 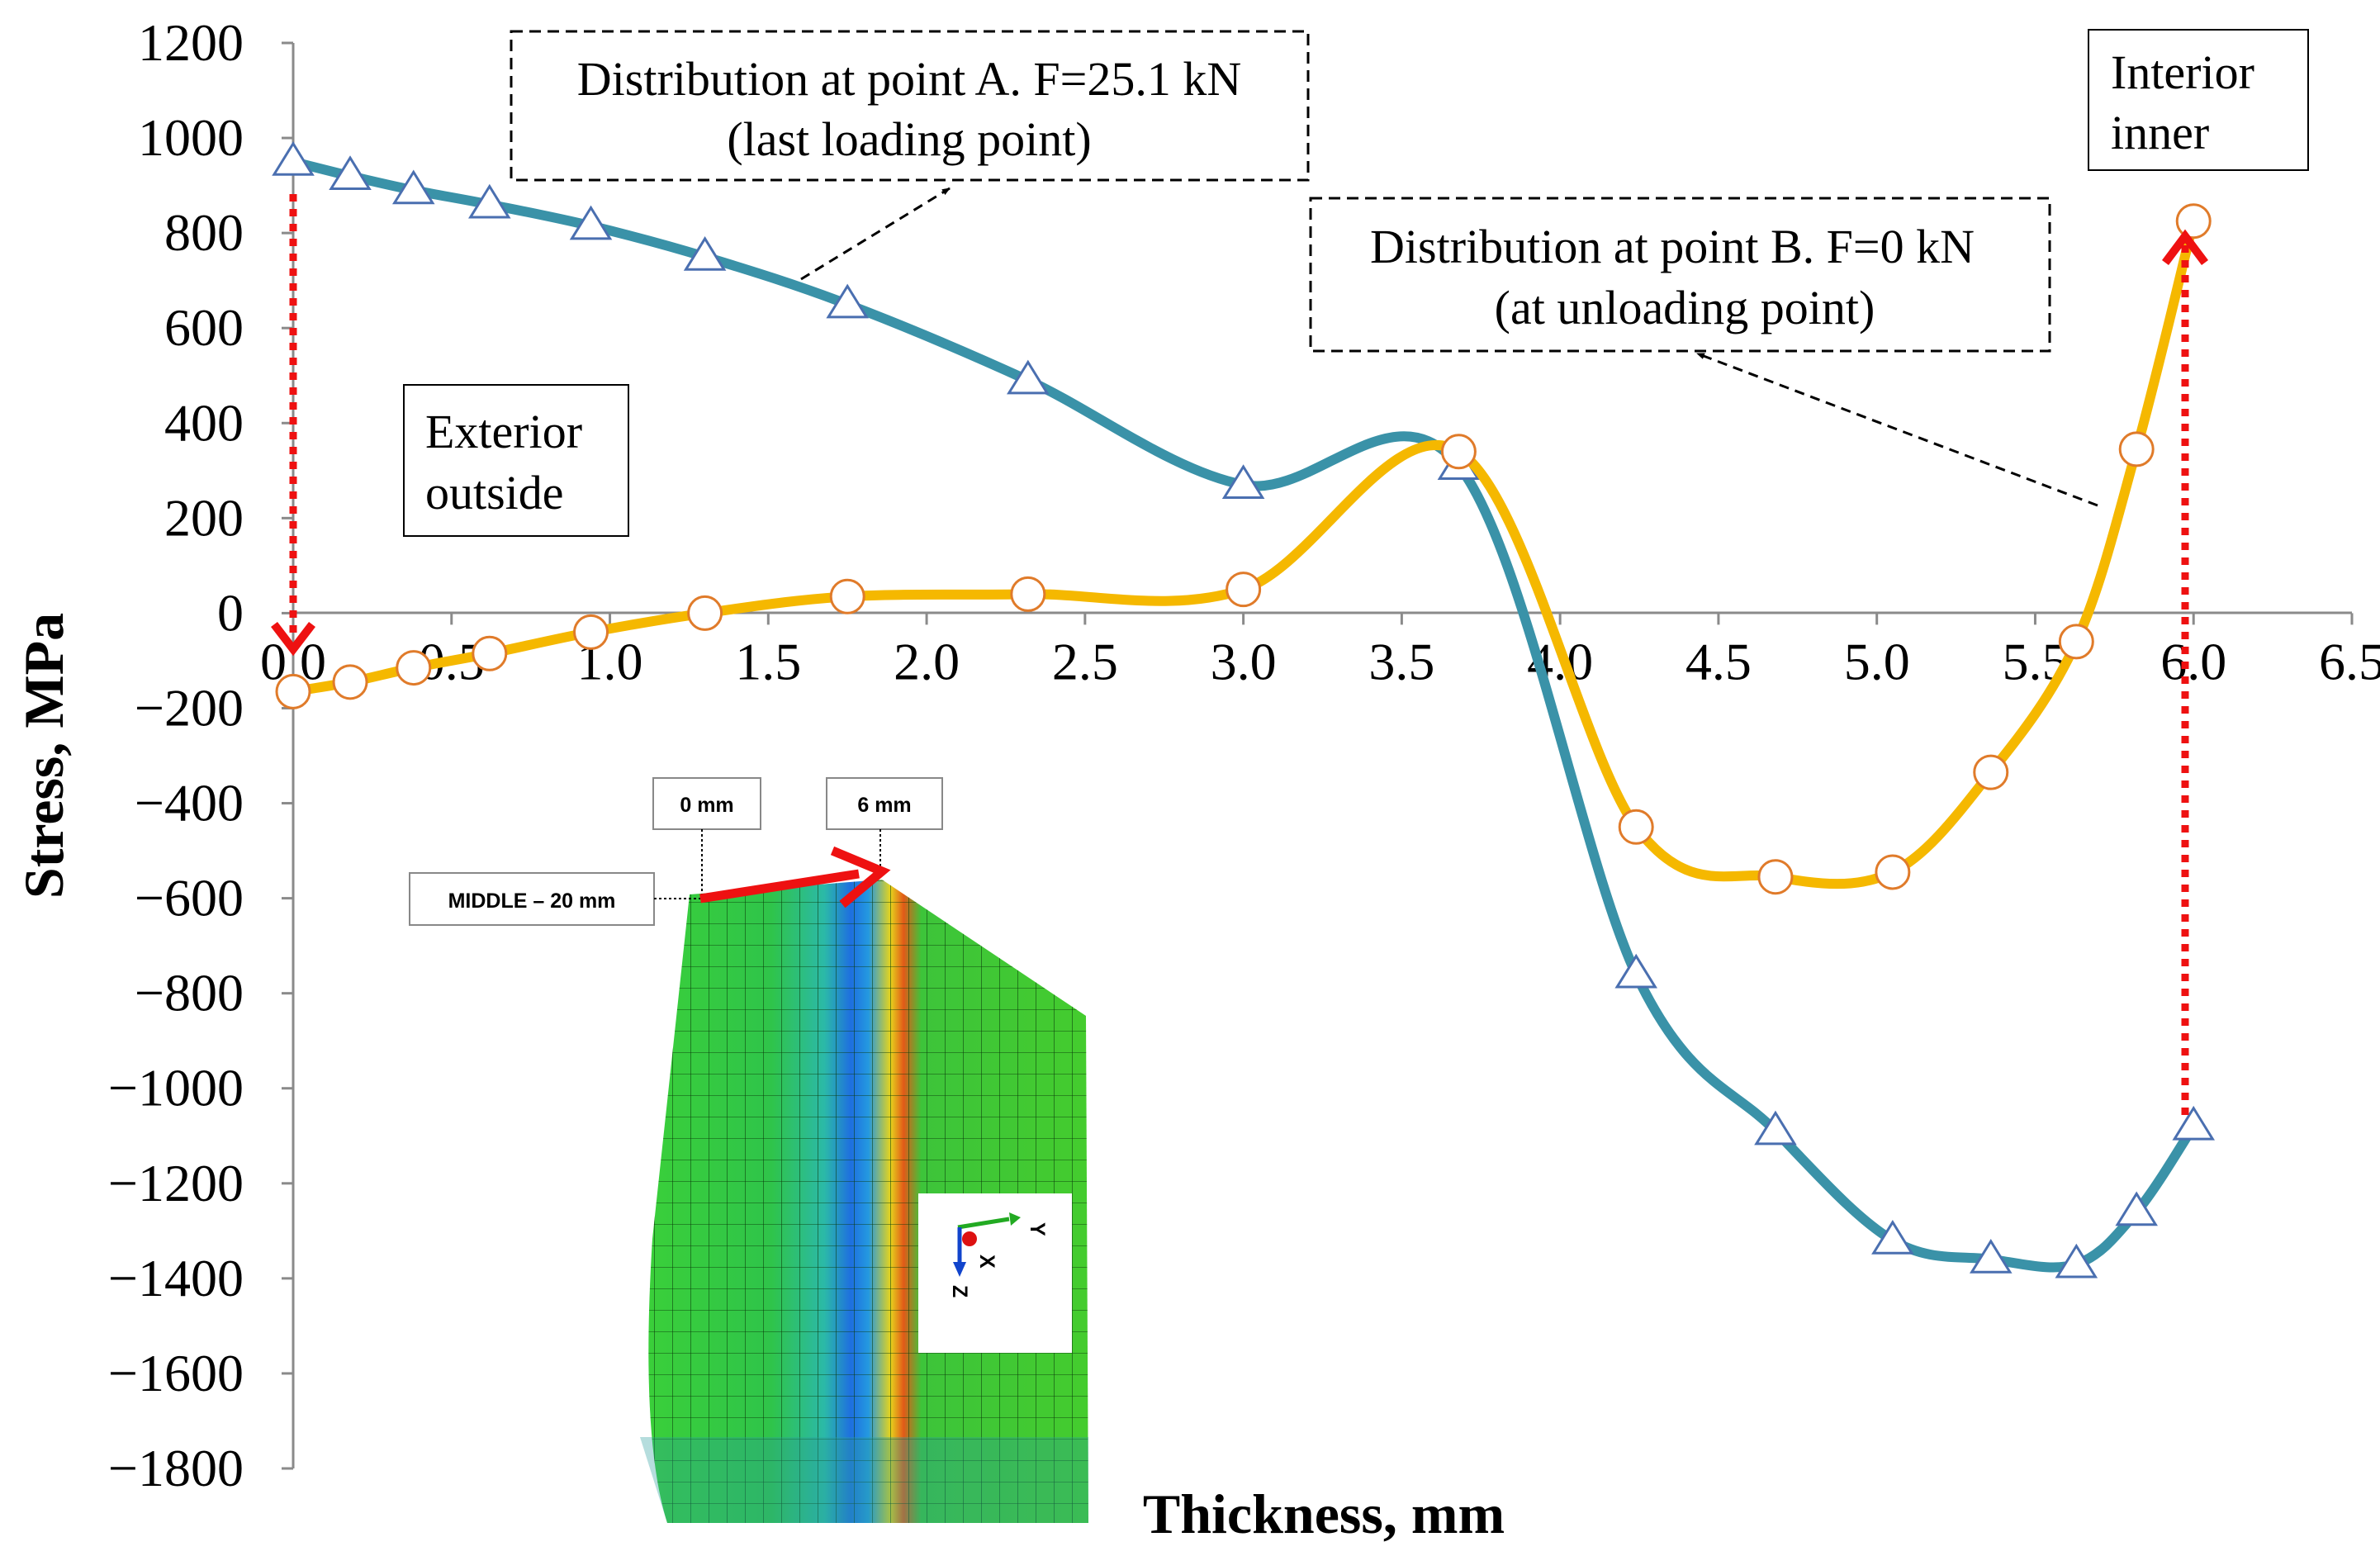 I want to click on y-tick-label: 1000, so click(x=191, y=138).